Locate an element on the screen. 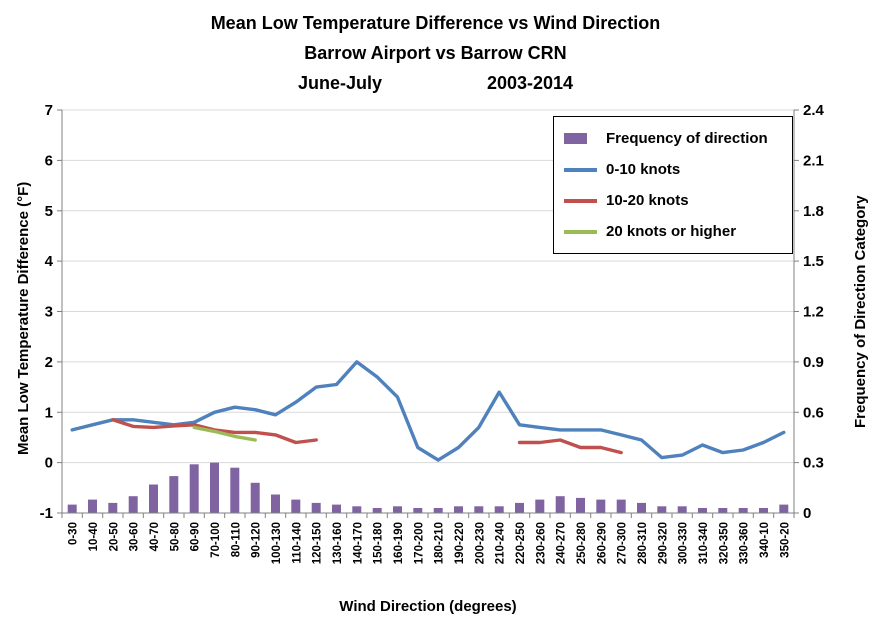 The height and width of the screenshot is (638, 871). svg-text: 4 is located at coordinates (49, 261).